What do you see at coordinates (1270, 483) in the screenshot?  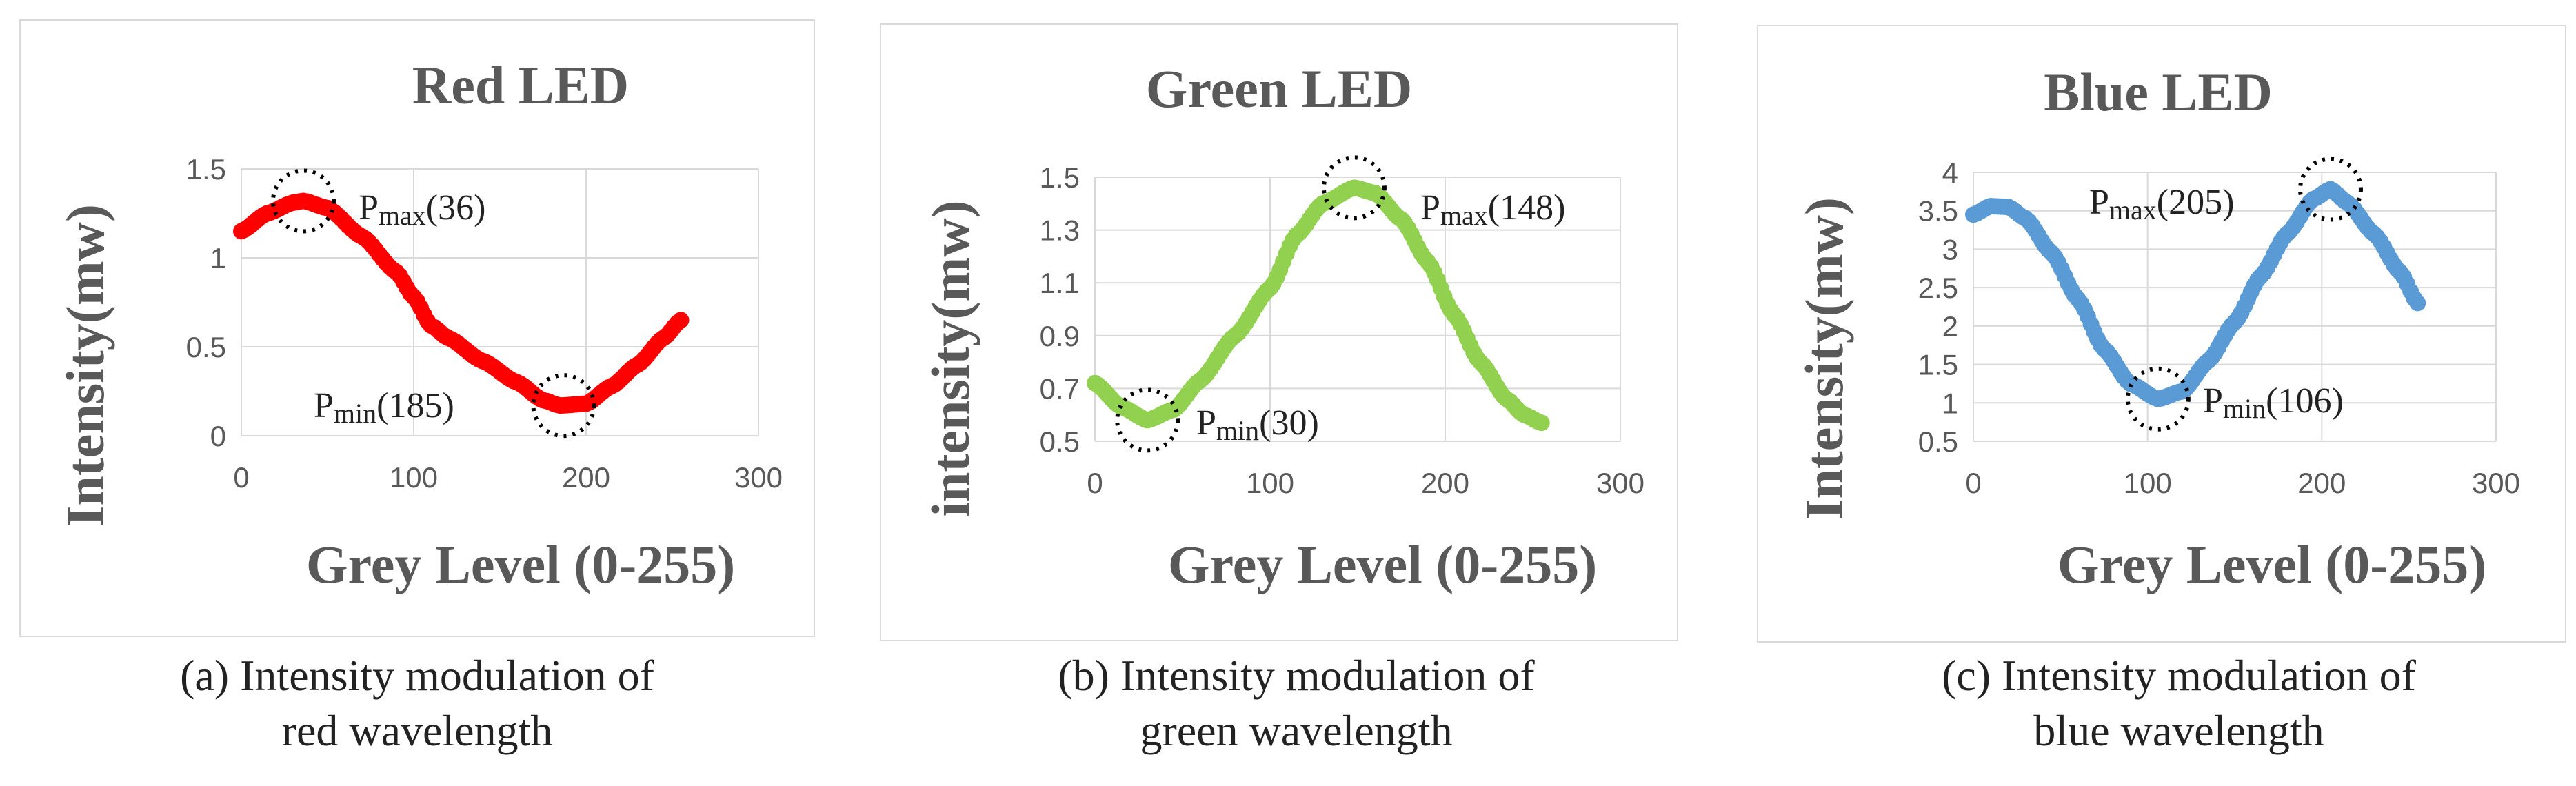 I see `xtick-b-1: 100` at bounding box center [1270, 483].